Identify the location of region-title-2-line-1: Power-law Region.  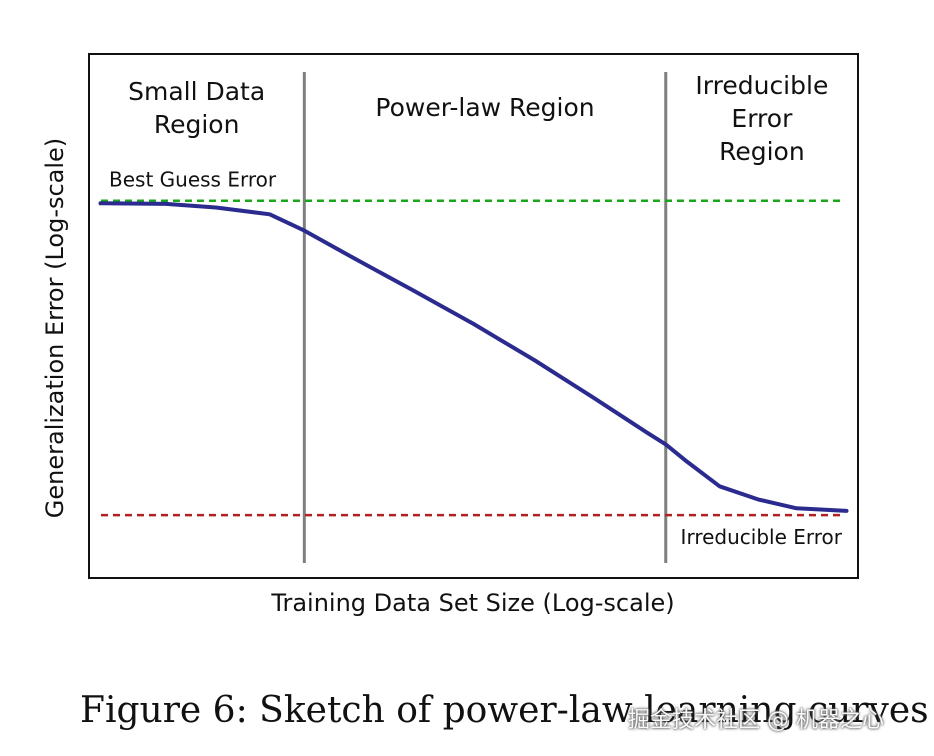
(484, 107).